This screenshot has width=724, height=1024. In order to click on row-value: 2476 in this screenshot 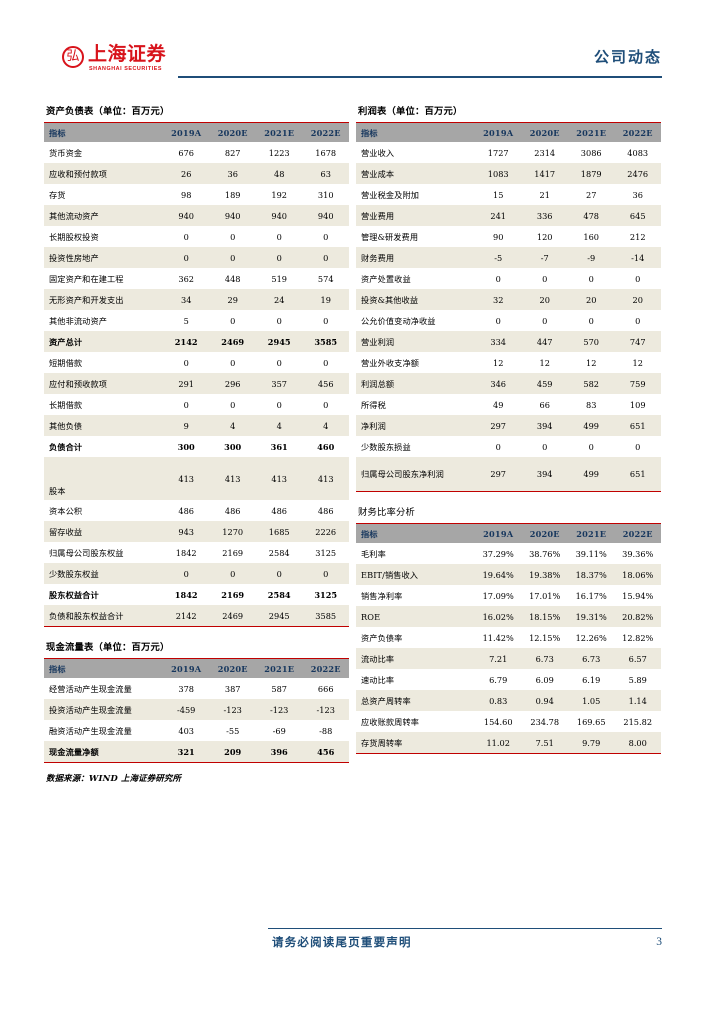, I will do `click(637, 173)`.